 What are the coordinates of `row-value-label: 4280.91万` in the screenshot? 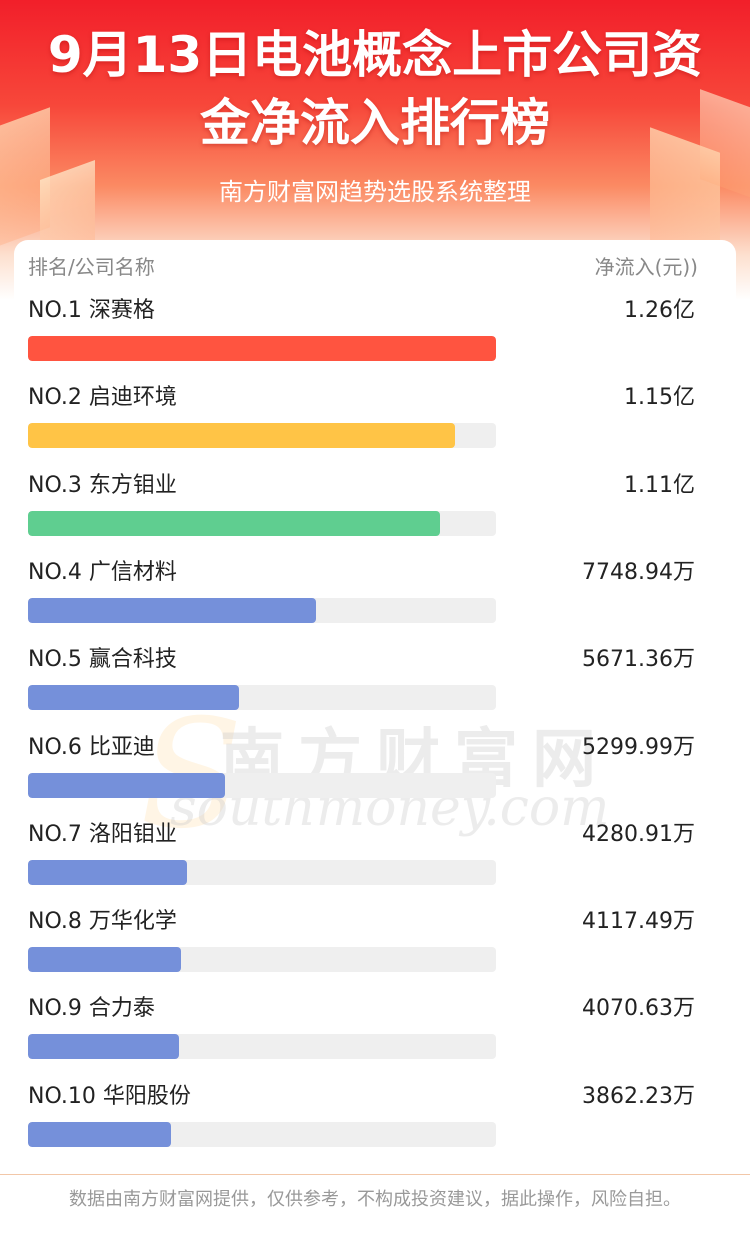 It's located at (638, 834).